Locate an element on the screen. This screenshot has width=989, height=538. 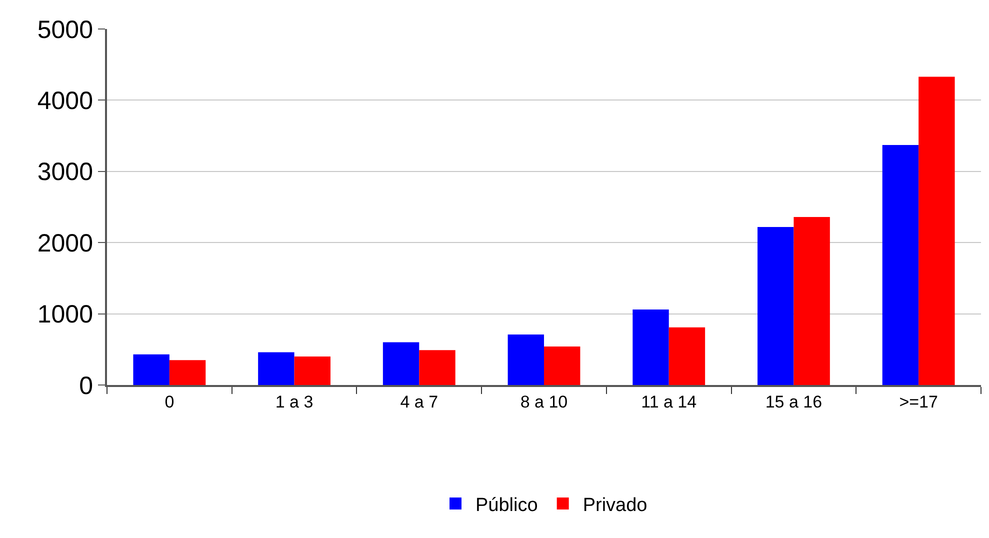
y-tick-label: 5000 is located at coordinates (65, 30).